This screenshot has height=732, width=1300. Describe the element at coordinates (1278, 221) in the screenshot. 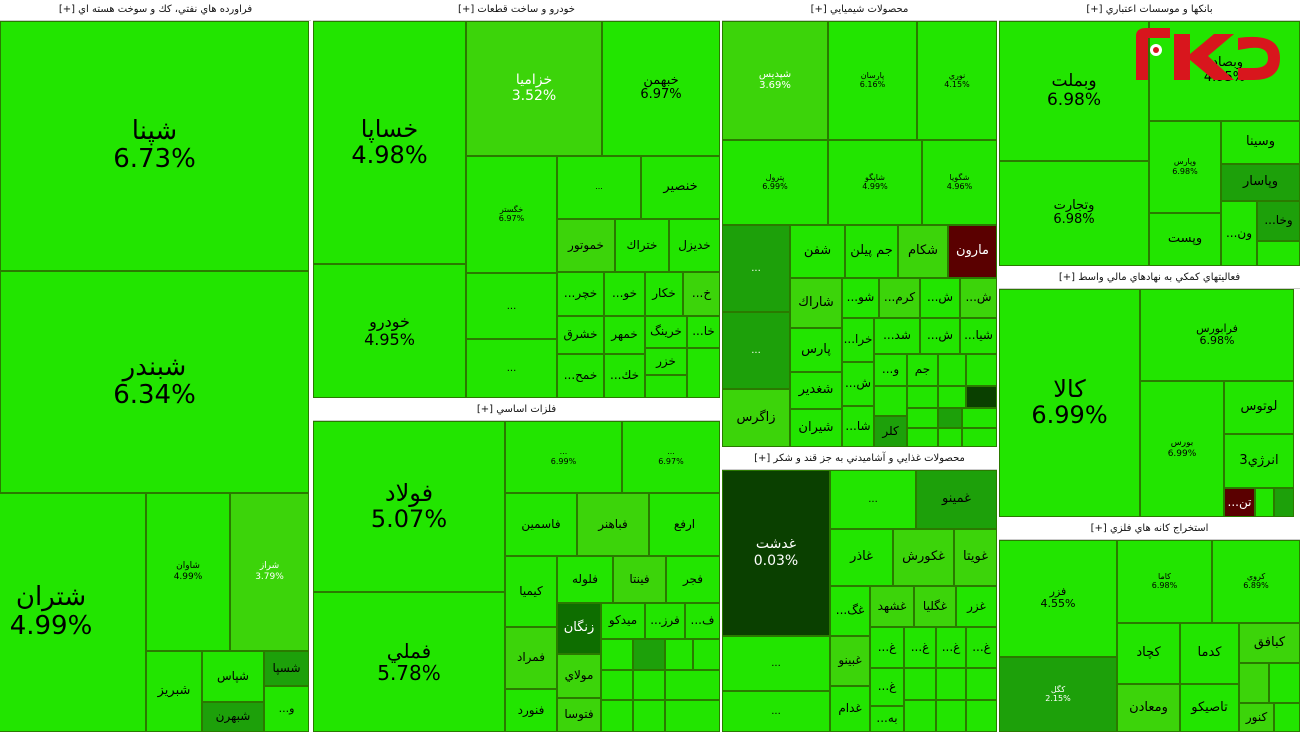

I see `tile-vkha: ...وخا` at that location.